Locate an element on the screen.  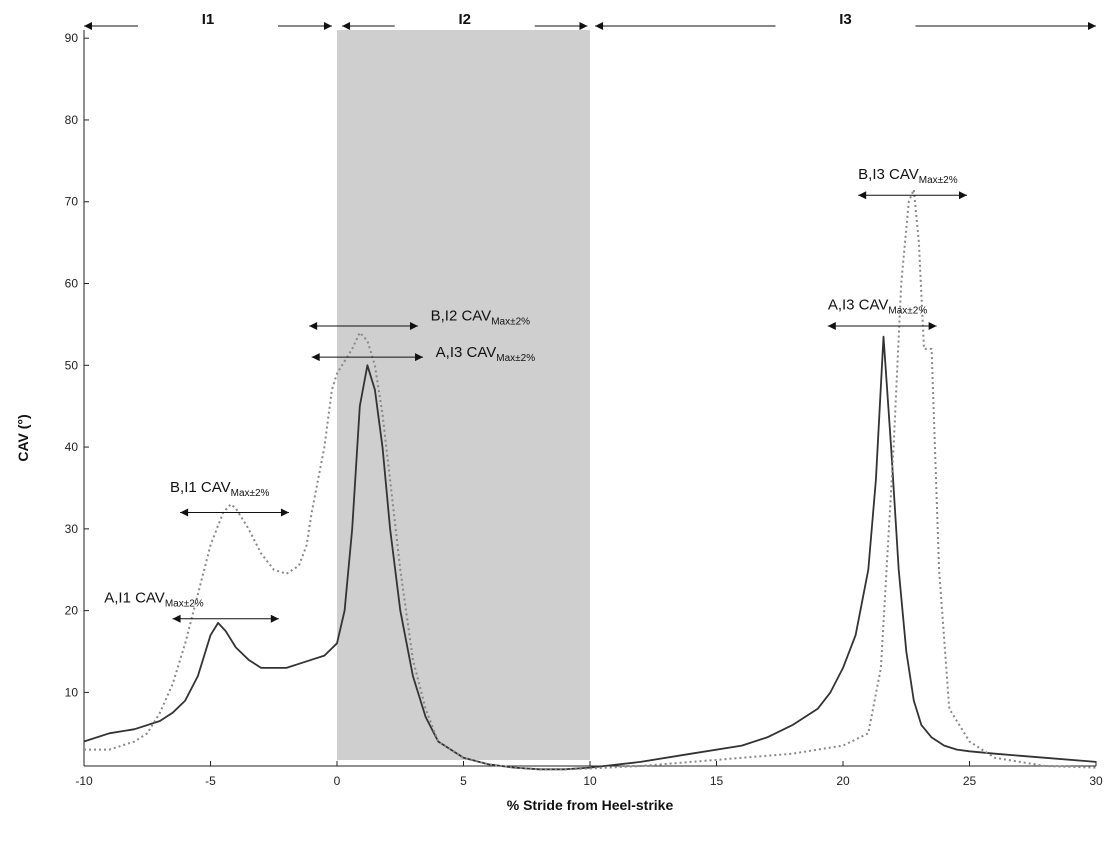
x-tick-label: -10 is located at coordinates (84, 781).